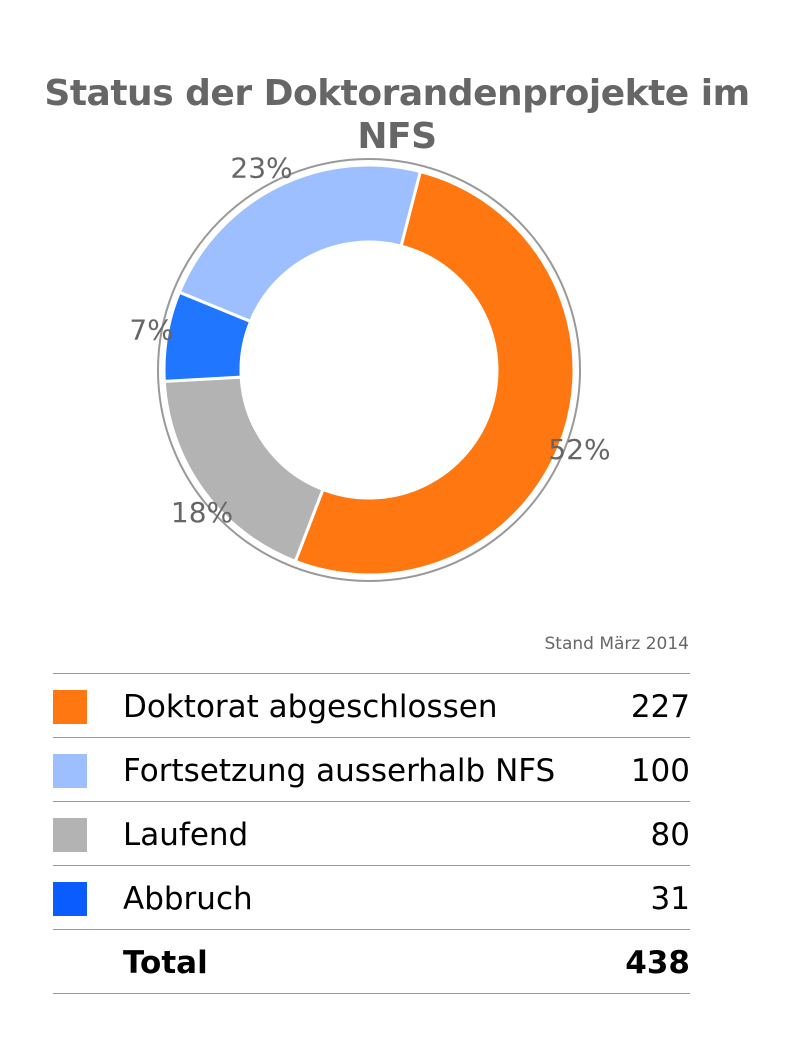 Image resolution: width=794 pixels, height=1063 pixels. I want to click on legend-row-continued-outside: Fortsetzung ausserhalb NFS 100, so click(371, 770).